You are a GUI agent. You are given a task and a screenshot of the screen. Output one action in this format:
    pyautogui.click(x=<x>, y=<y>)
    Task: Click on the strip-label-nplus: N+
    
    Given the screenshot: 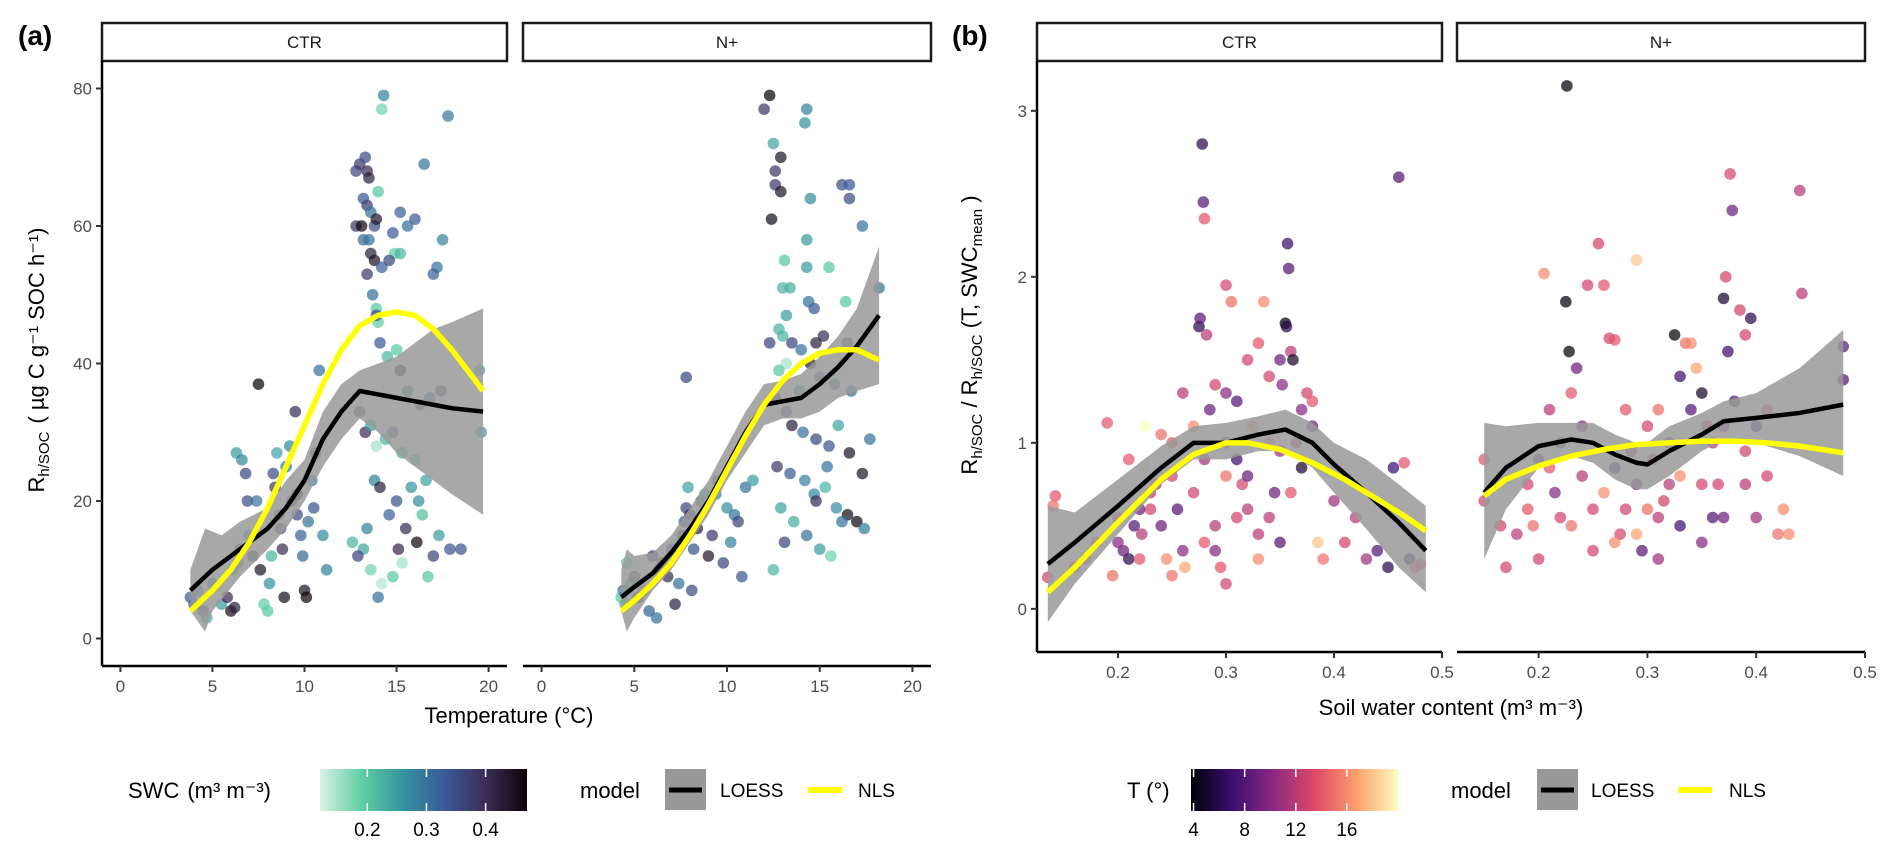 What is the action you would take?
    pyautogui.click(x=727, y=42)
    